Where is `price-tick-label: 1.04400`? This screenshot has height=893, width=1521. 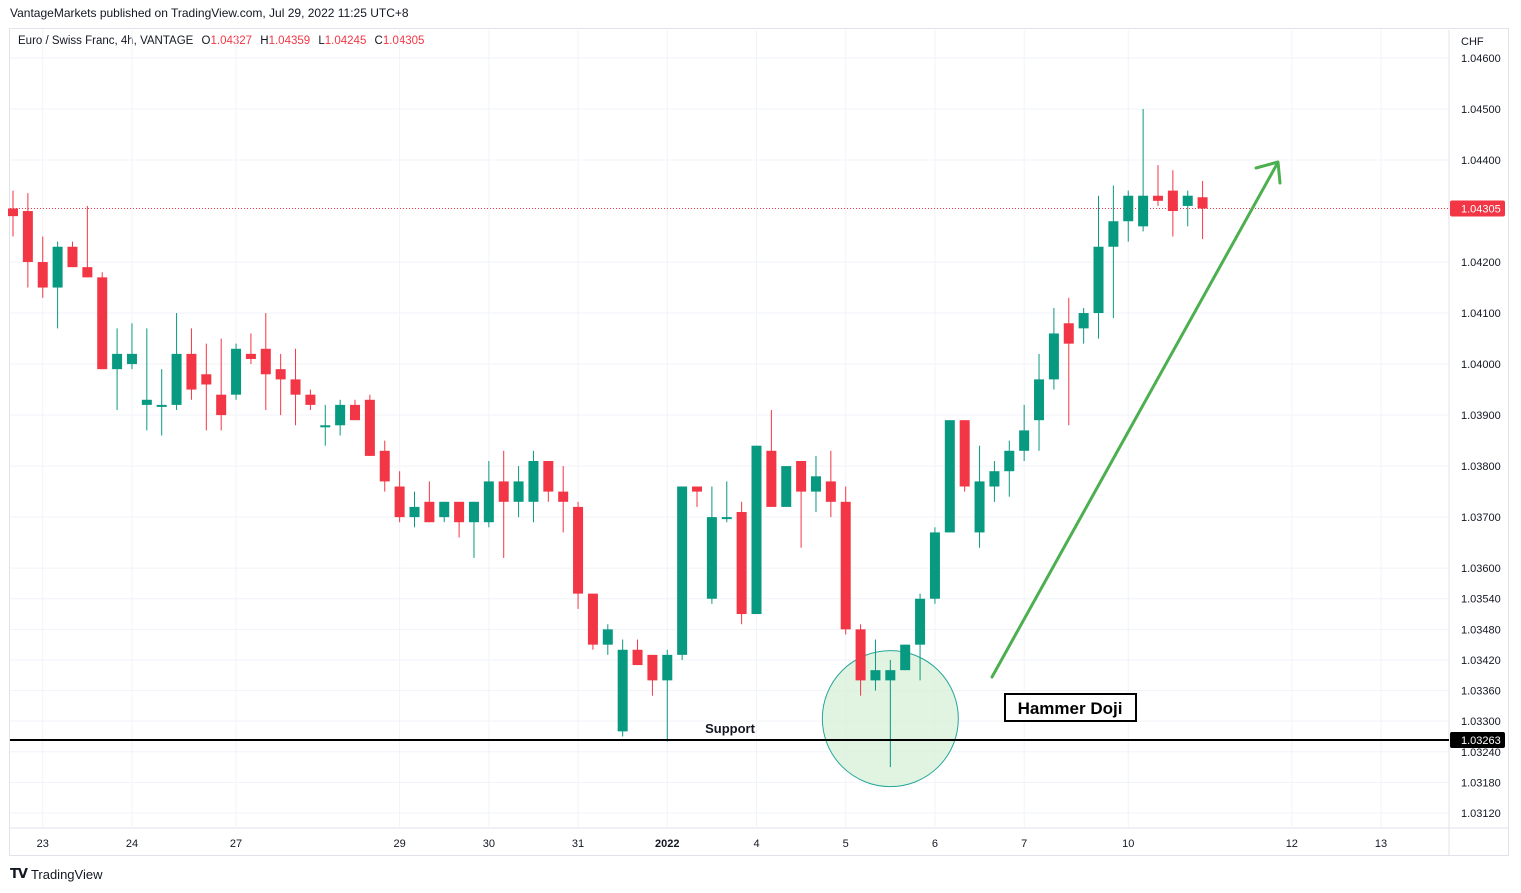 price-tick-label: 1.04400 is located at coordinates (1481, 161).